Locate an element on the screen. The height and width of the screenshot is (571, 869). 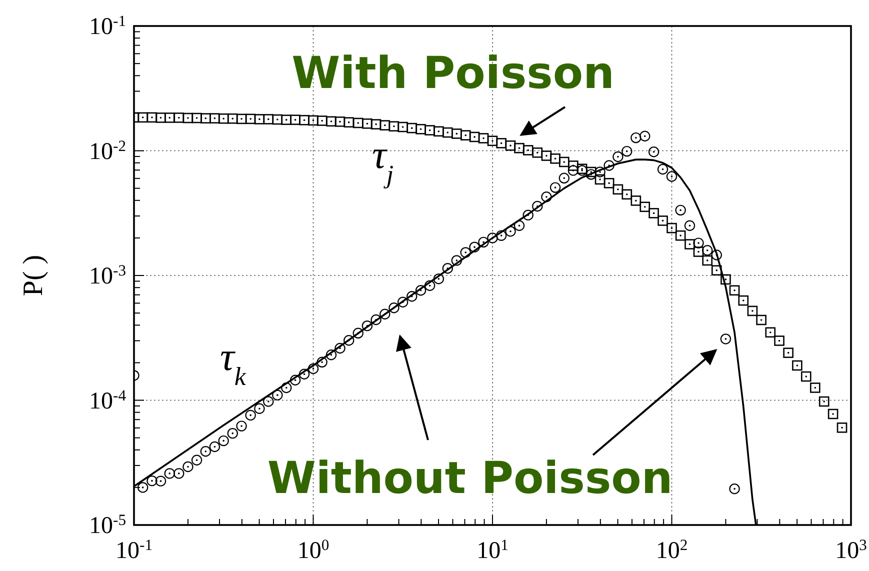
x-tick-label: 10$^{1}$ is located at coordinates (492, 550).